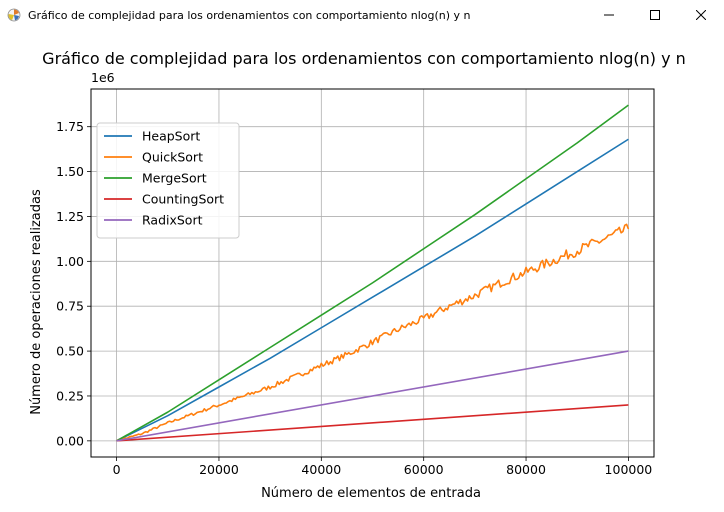 Image resolution: width=724 pixels, height=512 pixels. Describe the element at coordinates (219, 469) in the screenshot. I see `x-tick-label: 20000` at that location.